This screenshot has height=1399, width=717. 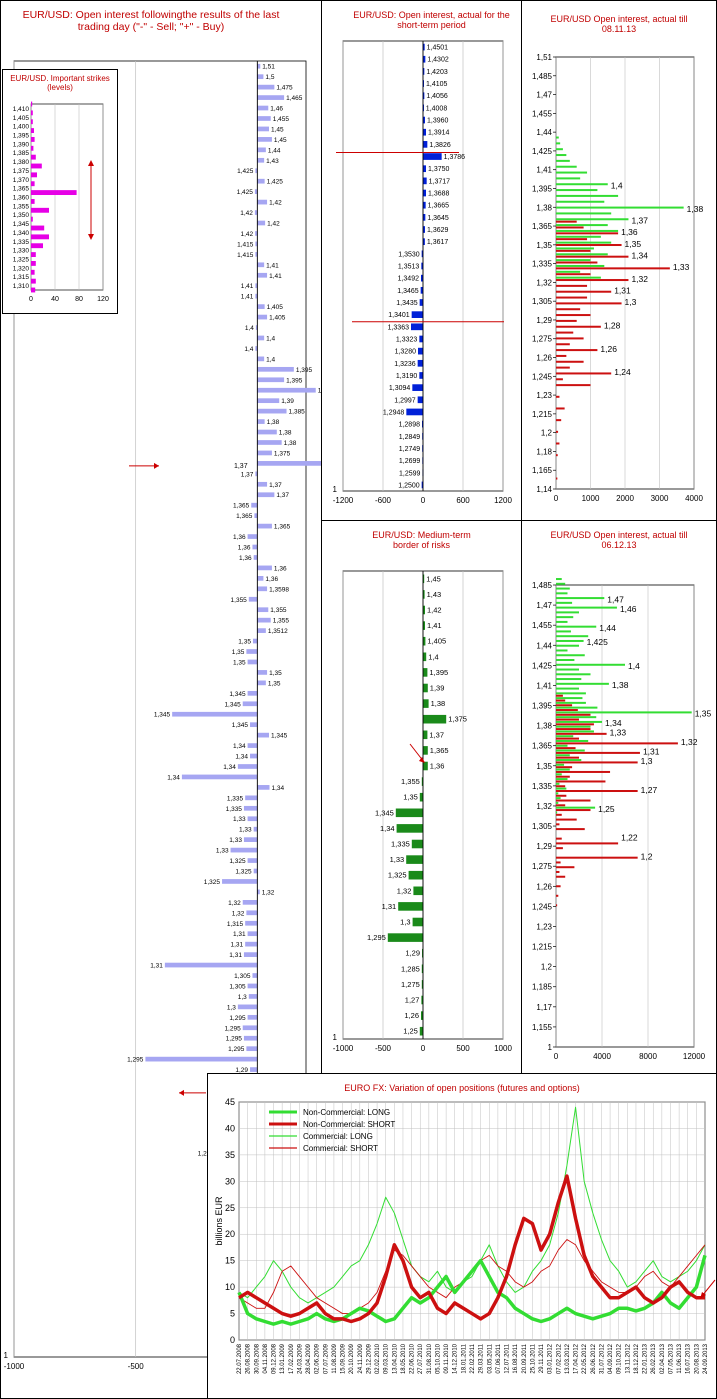 I want to click on bar-label: 1,3435, so click(x=407, y=303).